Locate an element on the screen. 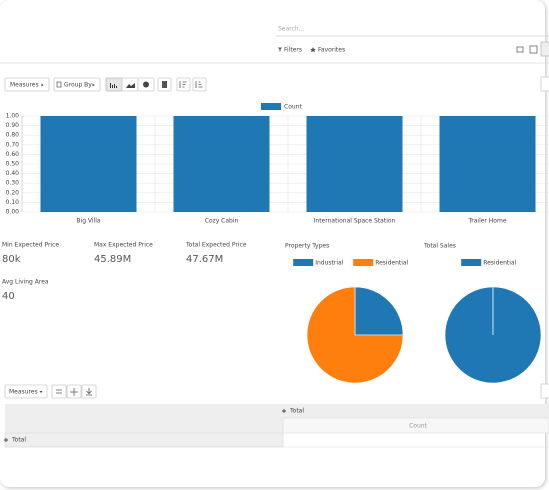 Image resolution: width=549 pixels, height=490 pixels. line-icon is located at coordinates (130, 85).